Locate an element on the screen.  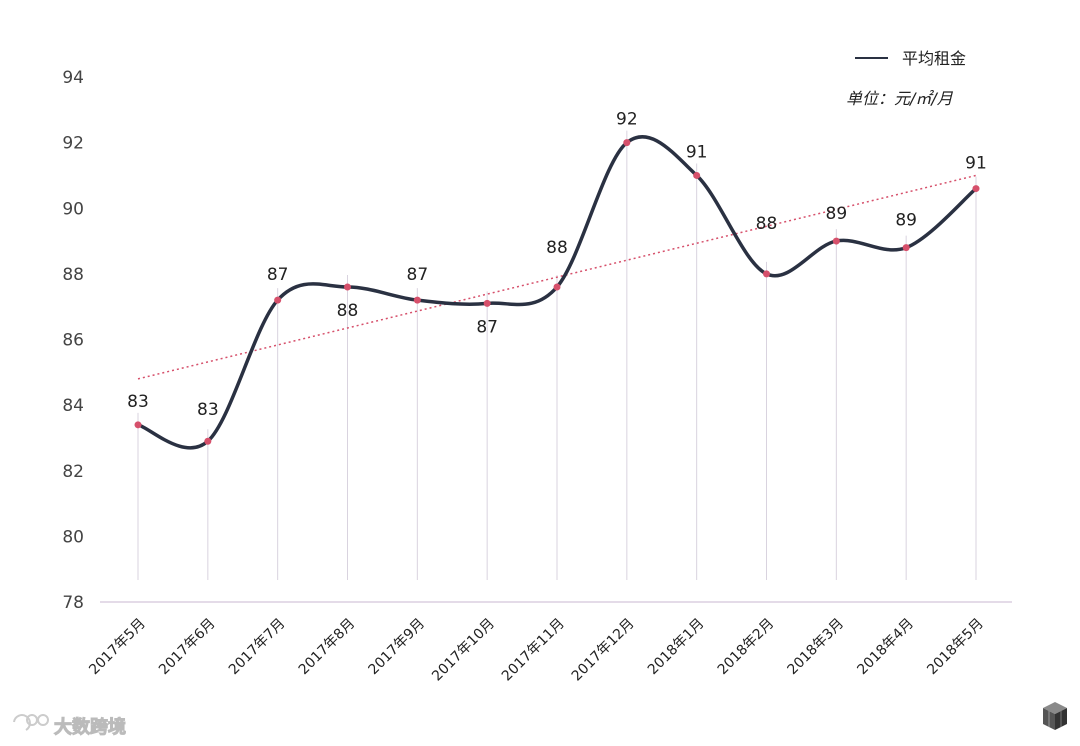
x-tick-label: 2017年6月 is located at coordinates (187, 647).